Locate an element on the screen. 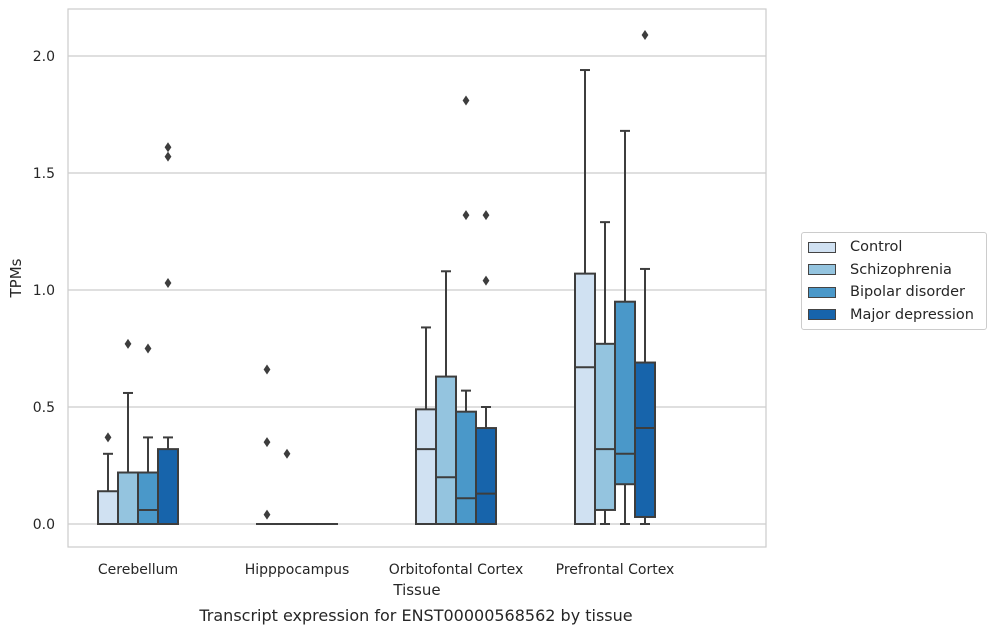 The image size is (997, 634). legend-item-control: Control is located at coordinates (894, 247).